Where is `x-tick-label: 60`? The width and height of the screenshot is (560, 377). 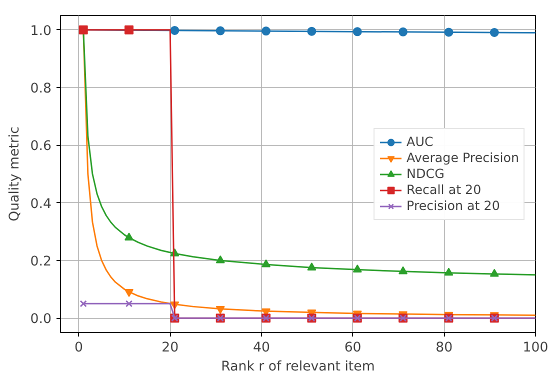
x-tick-label: 60 is located at coordinates (353, 348).